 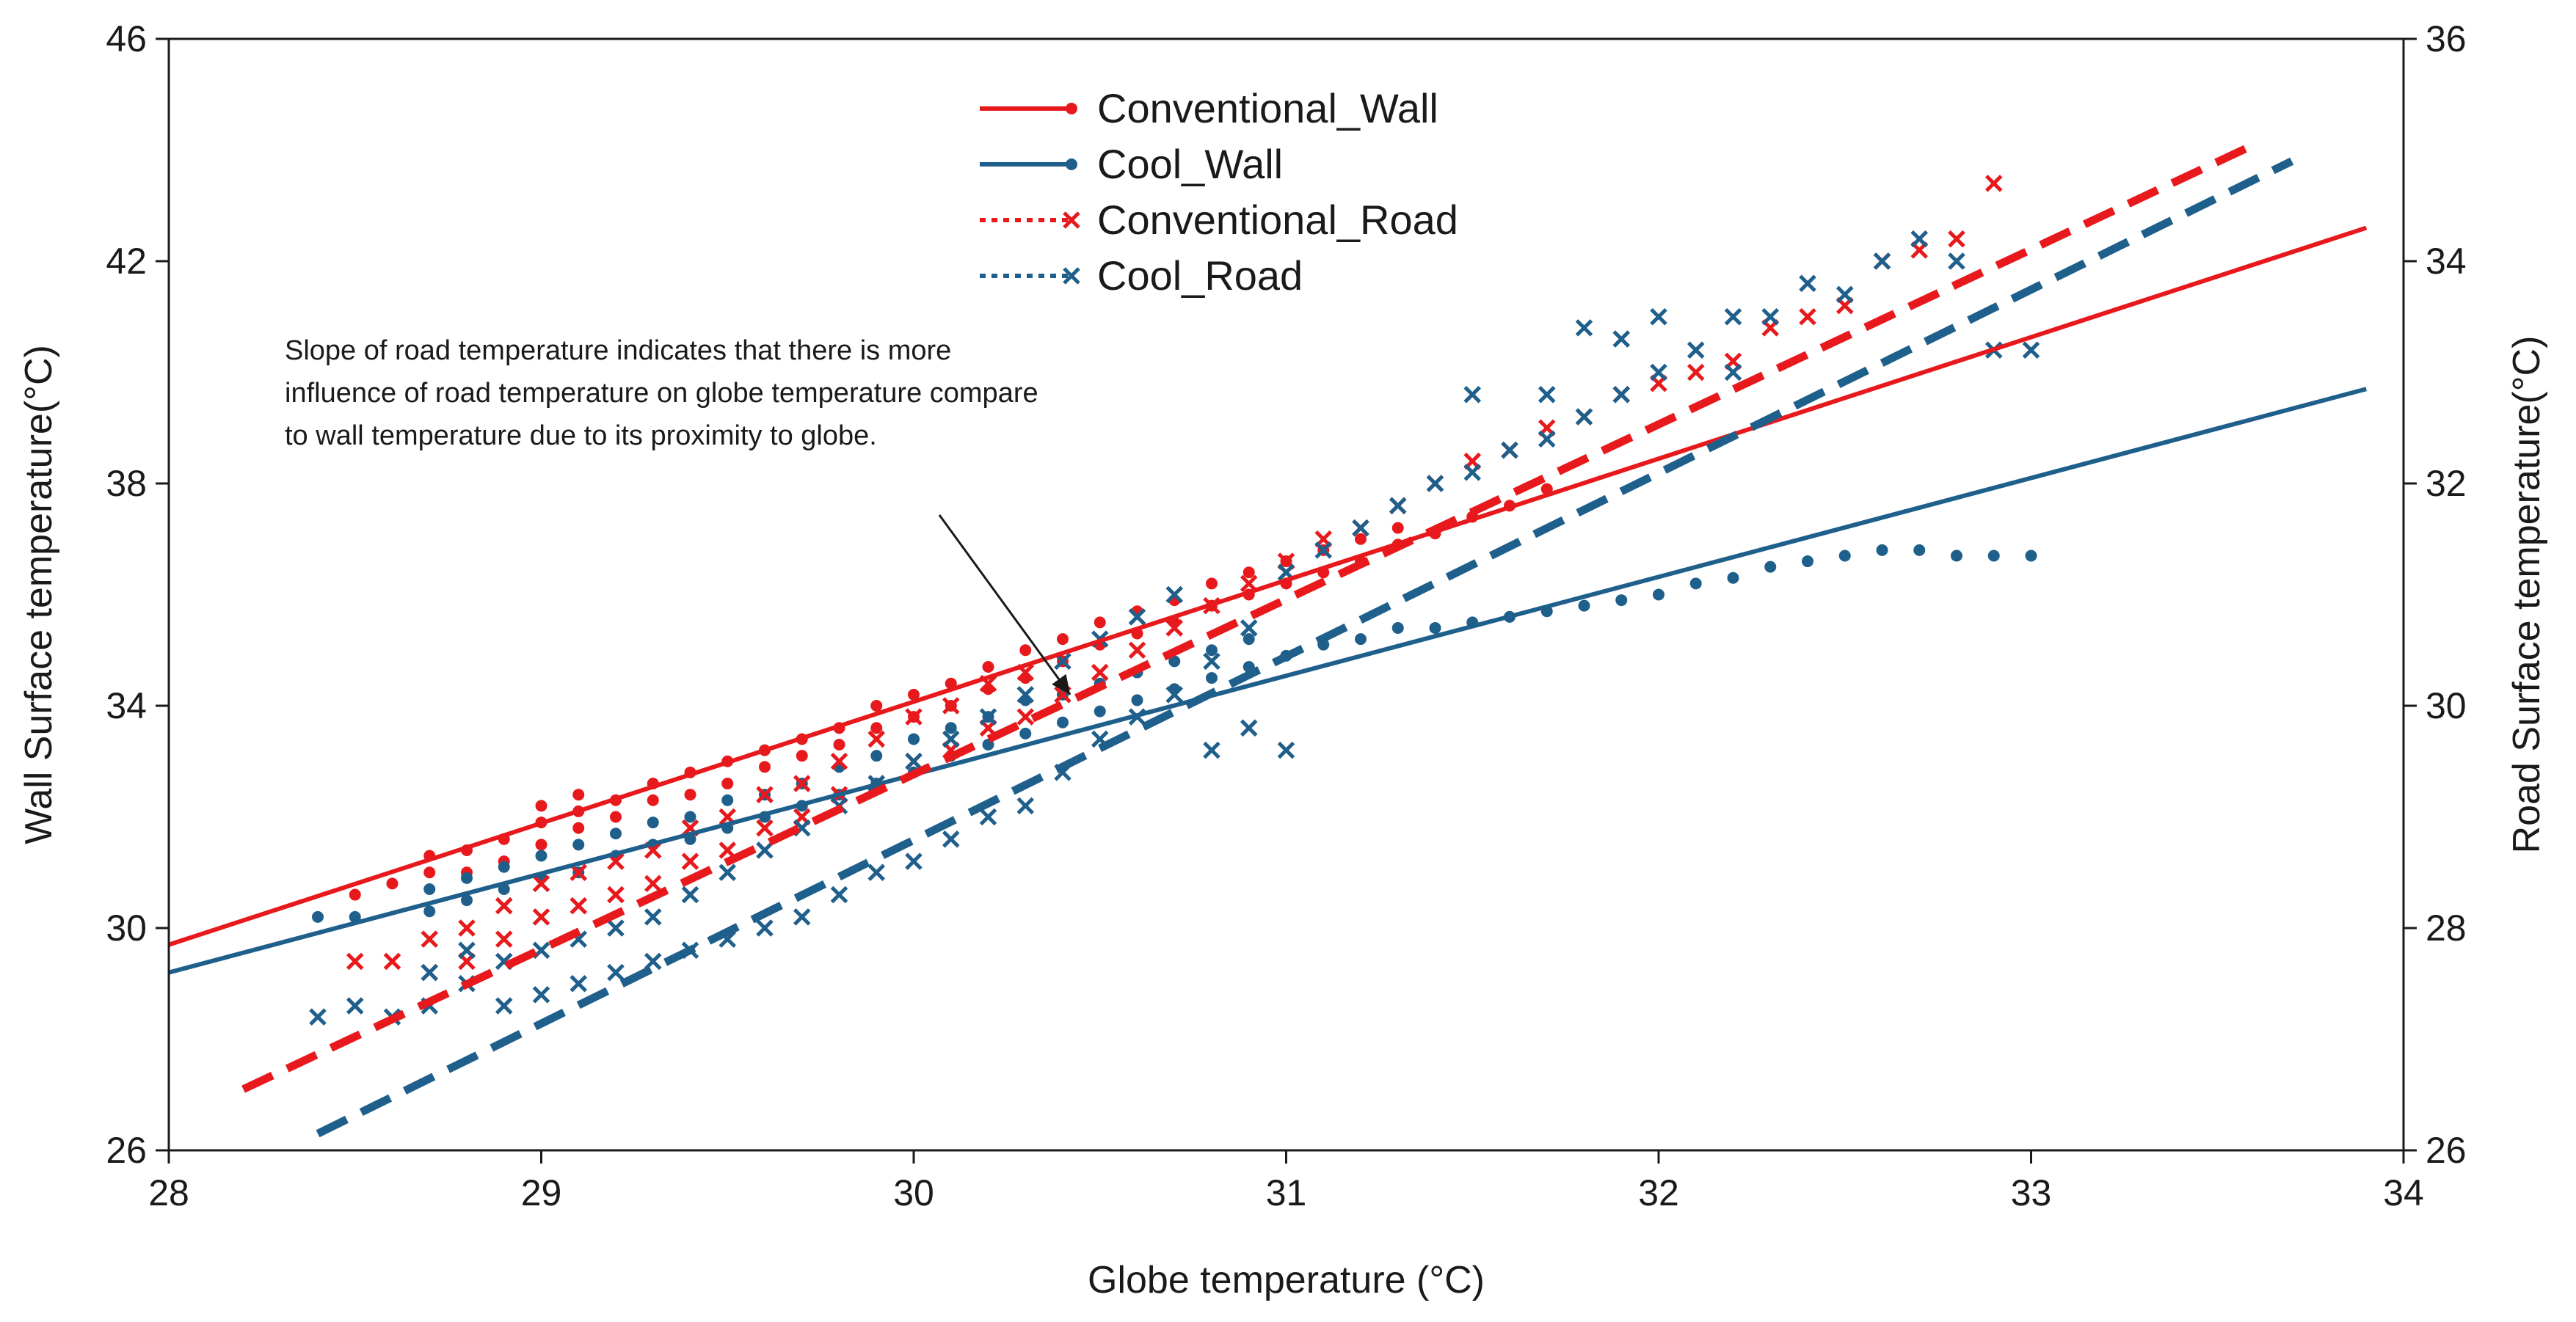 What do you see at coordinates (126, 928) in the screenshot?
I see `y-left-tick-label: 30` at bounding box center [126, 928].